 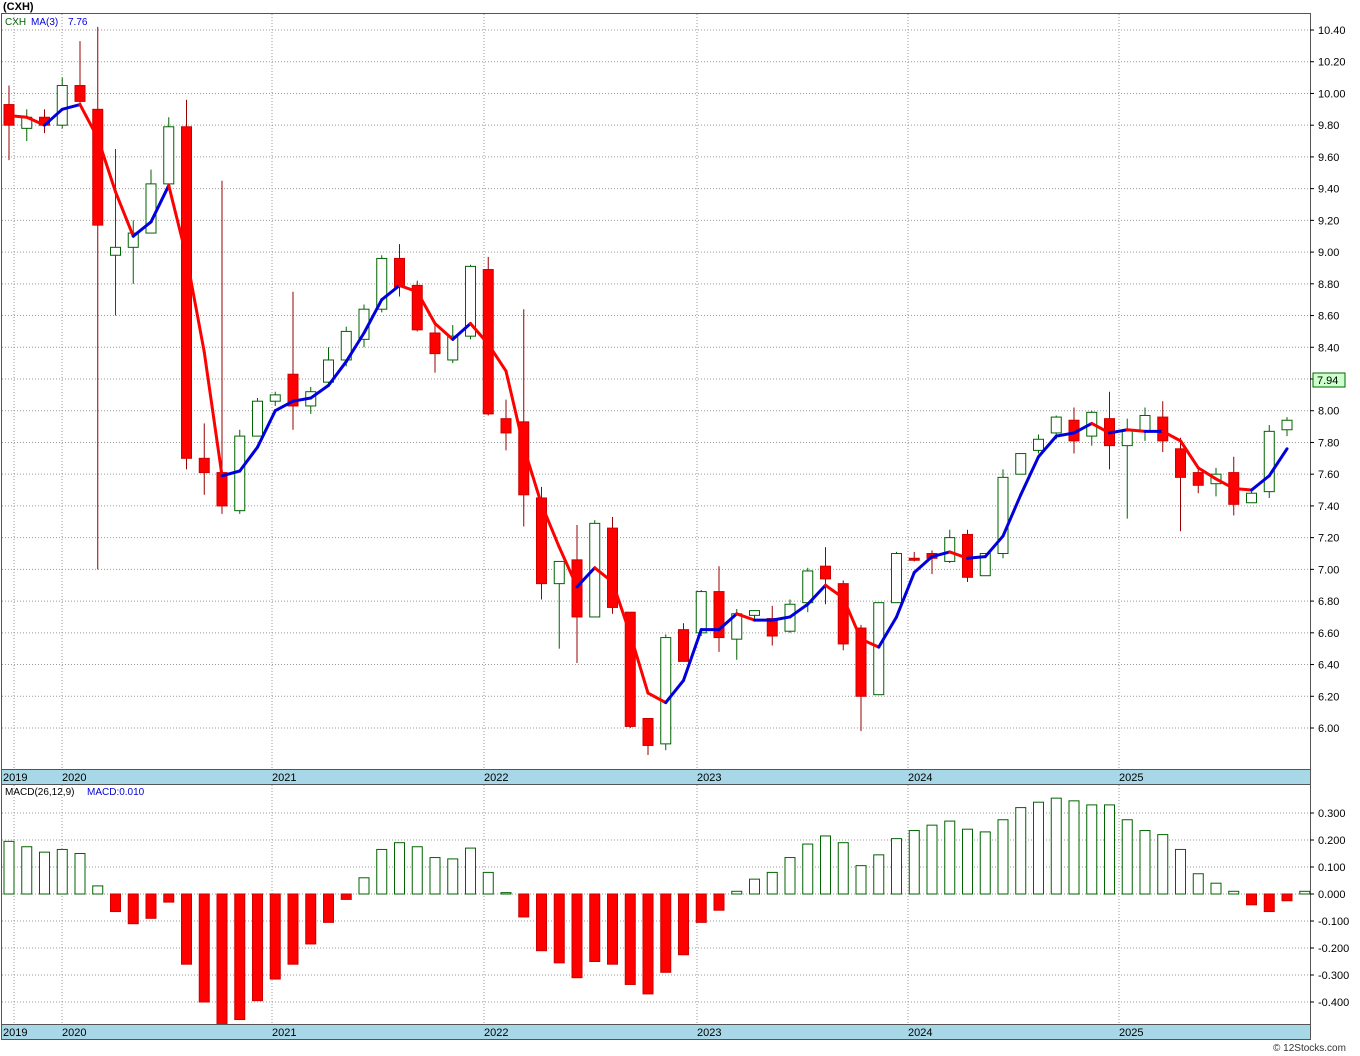 I want to click on price-x-tick-label: 2023, so click(x=709, y=778).